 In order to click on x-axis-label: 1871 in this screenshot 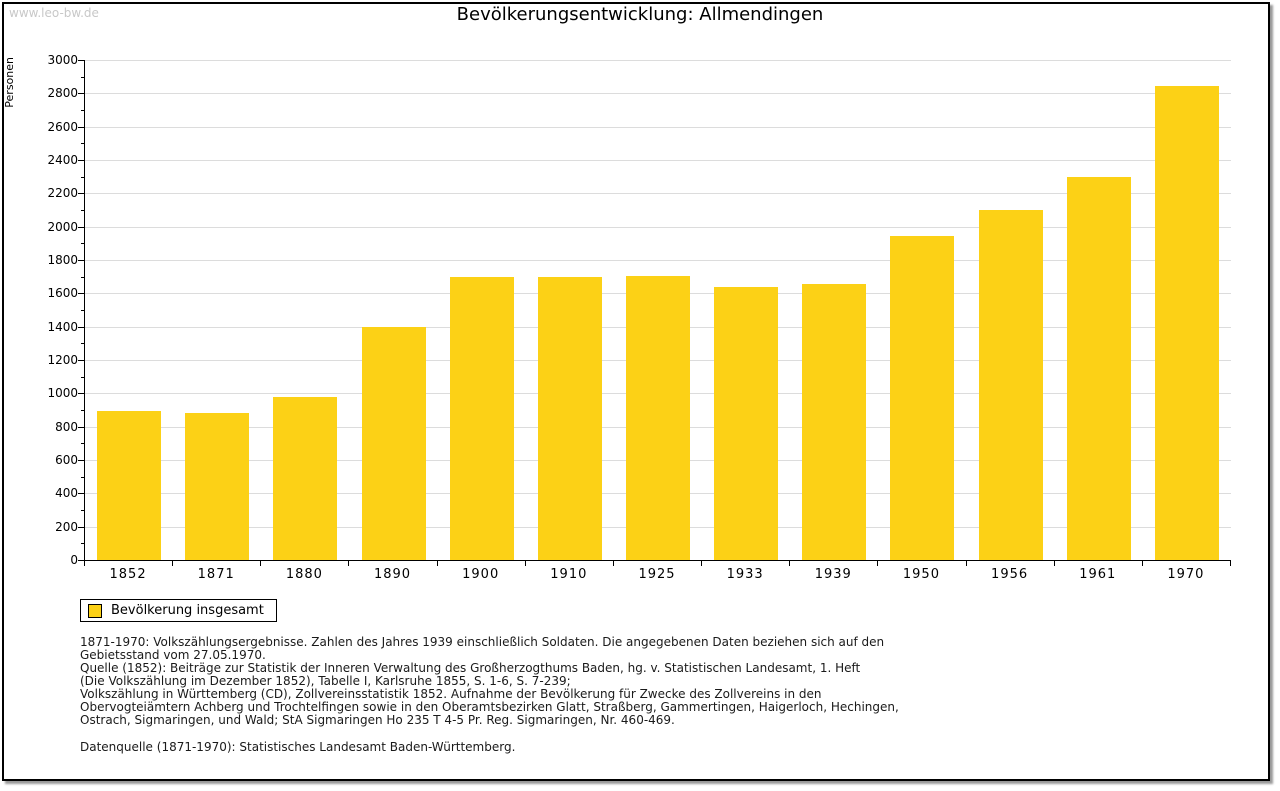, I will do `click(216, 574)`.